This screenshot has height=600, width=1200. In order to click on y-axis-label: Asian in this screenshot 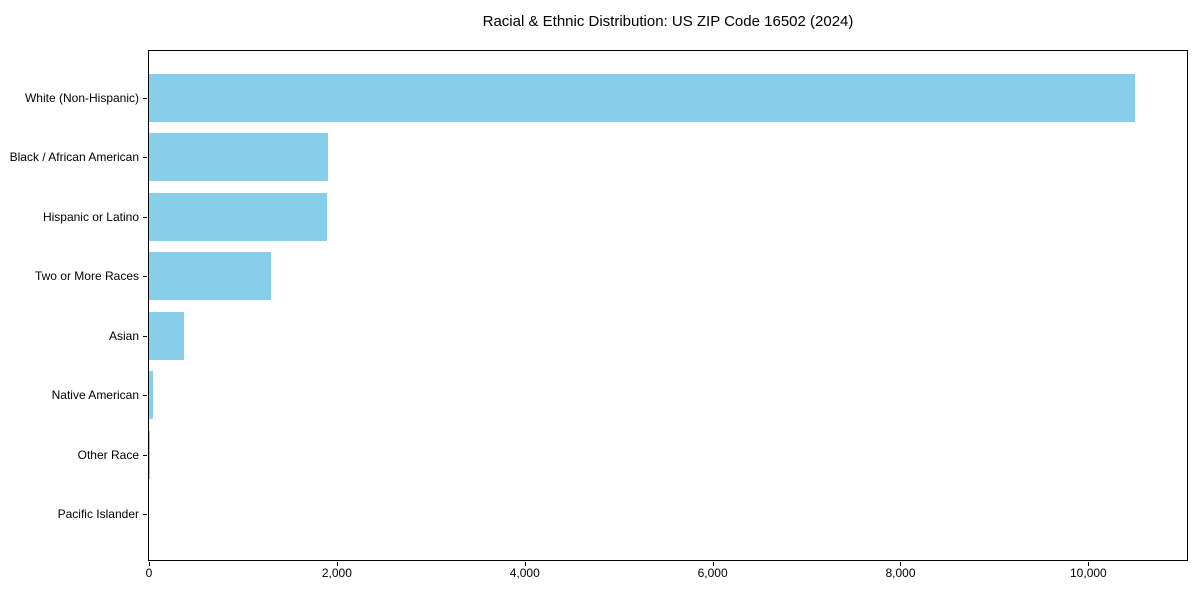, I will do `click(123, 335)`.